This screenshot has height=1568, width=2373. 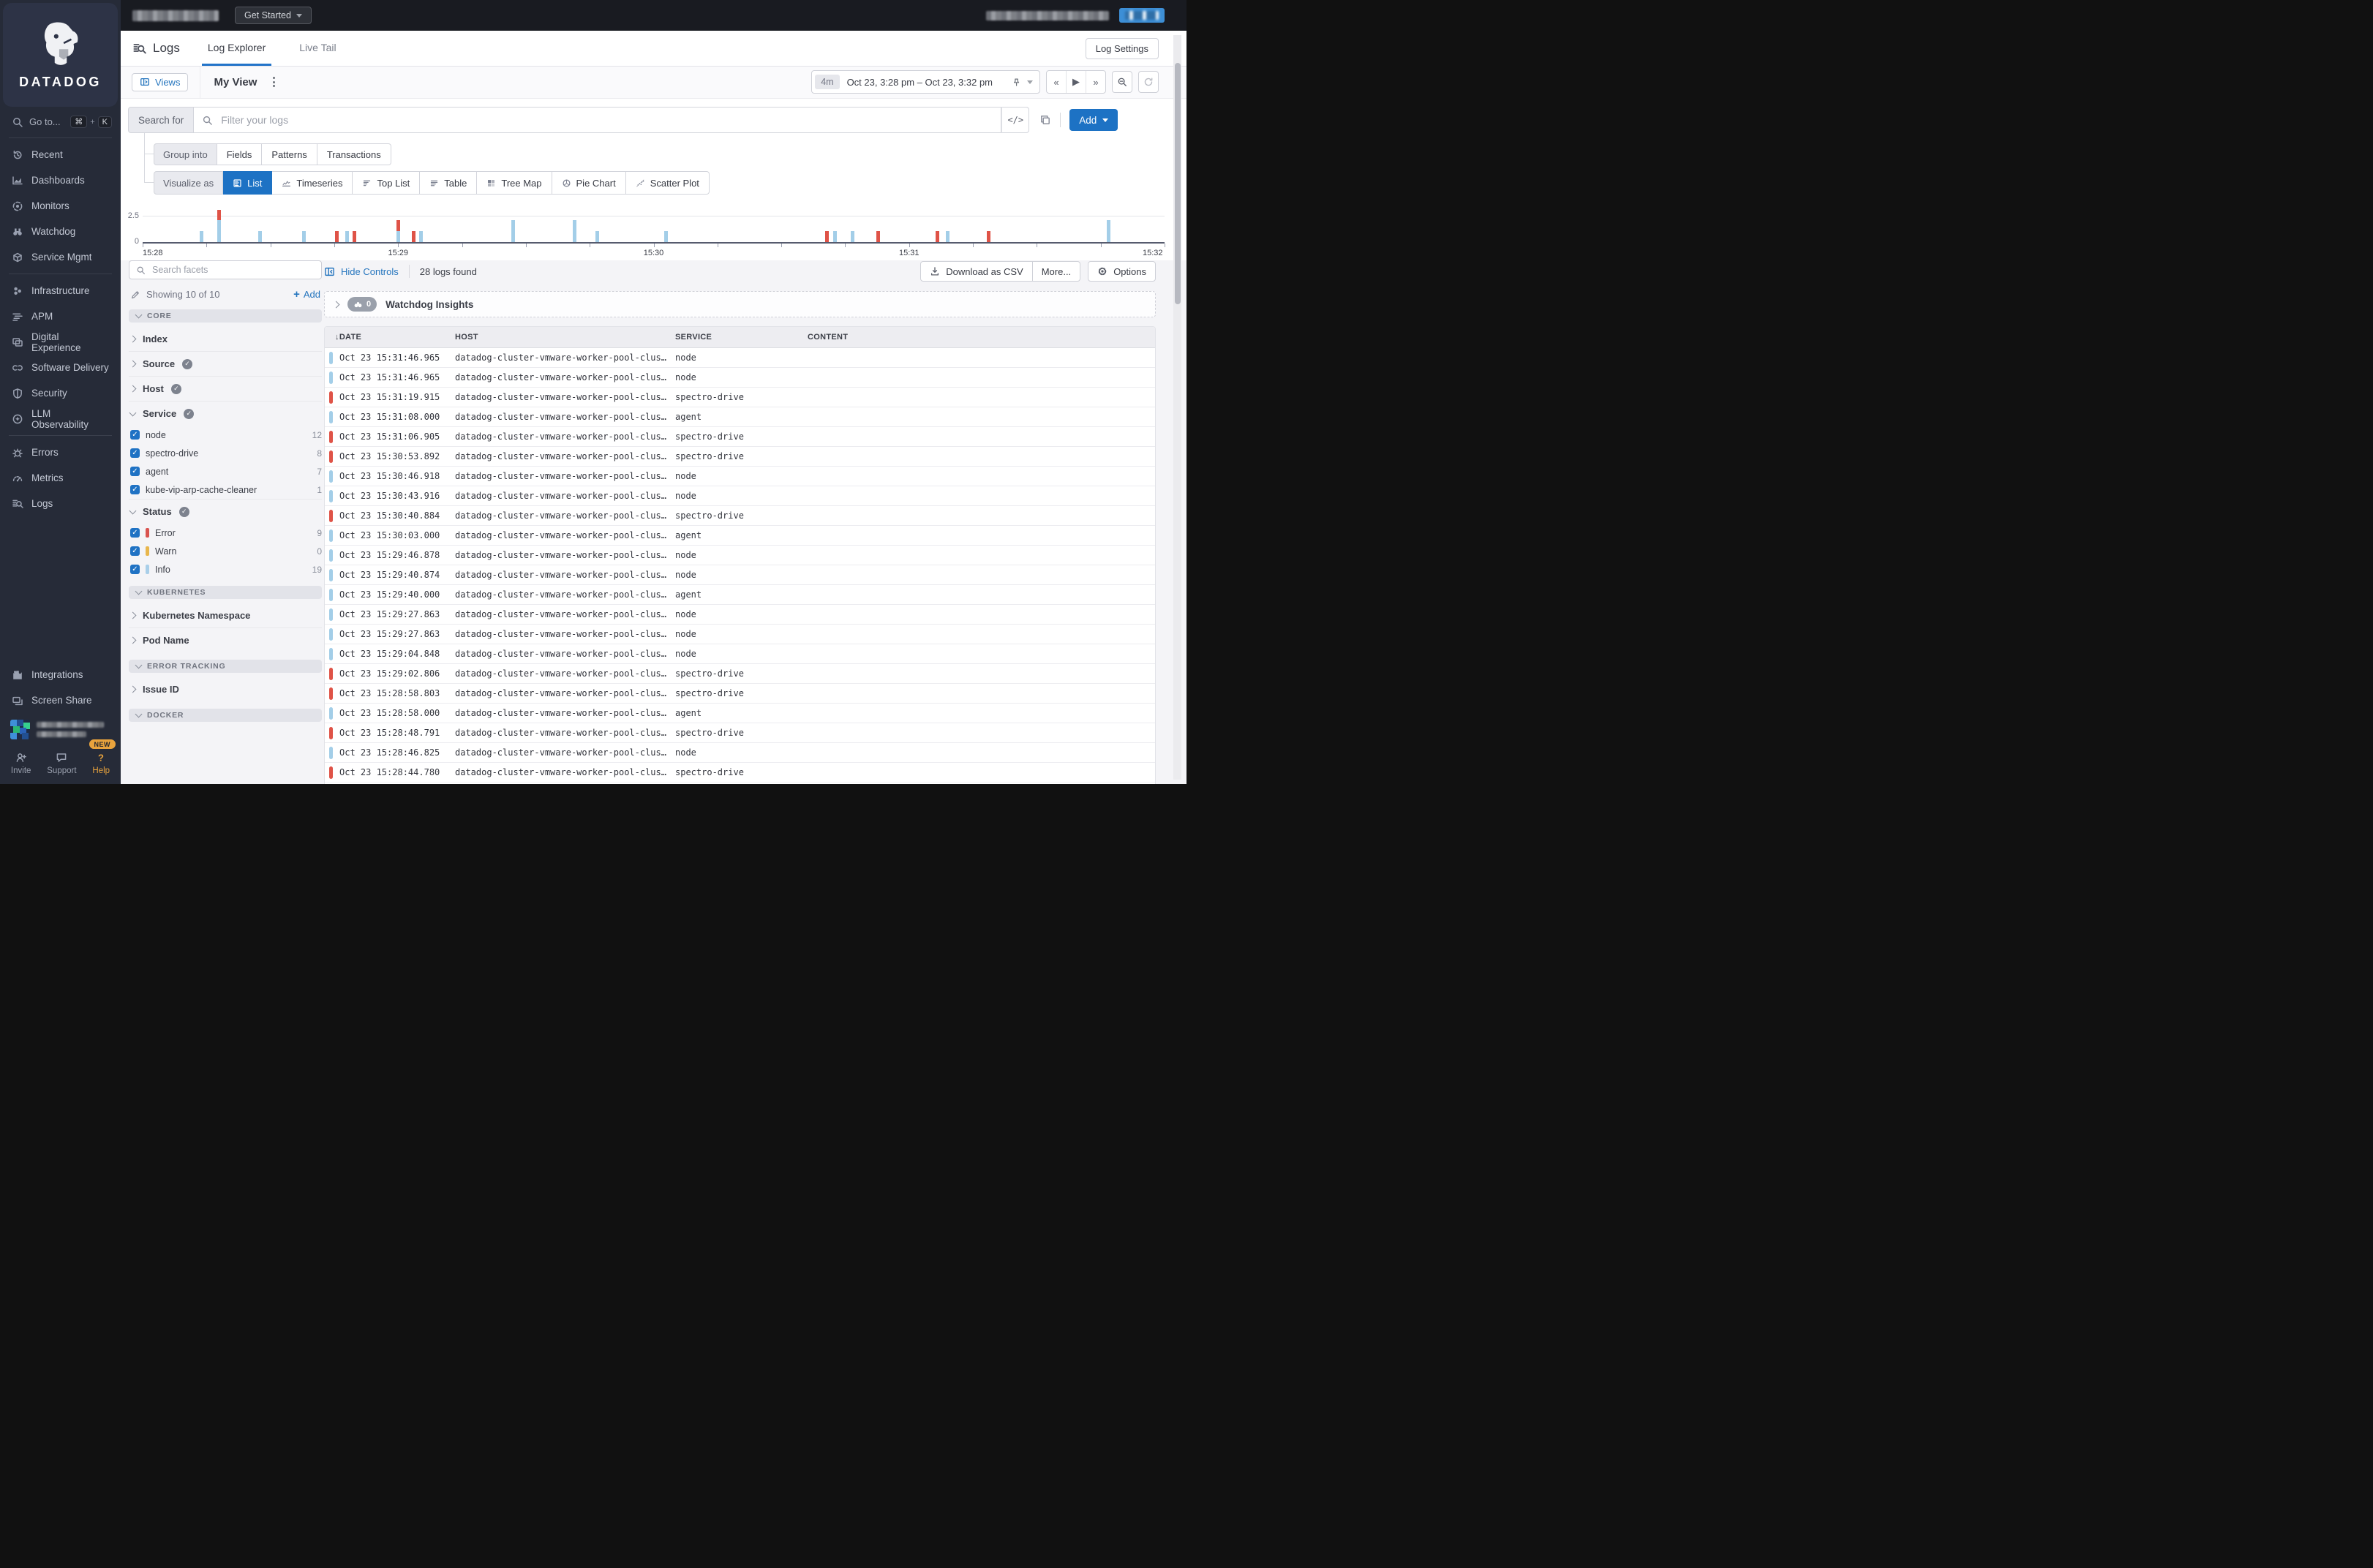 What do you see at coordinates (60, 478) in the screenshot?
I see `sidebar-item-metrics: Metrics` at bounding box center [60, 478].